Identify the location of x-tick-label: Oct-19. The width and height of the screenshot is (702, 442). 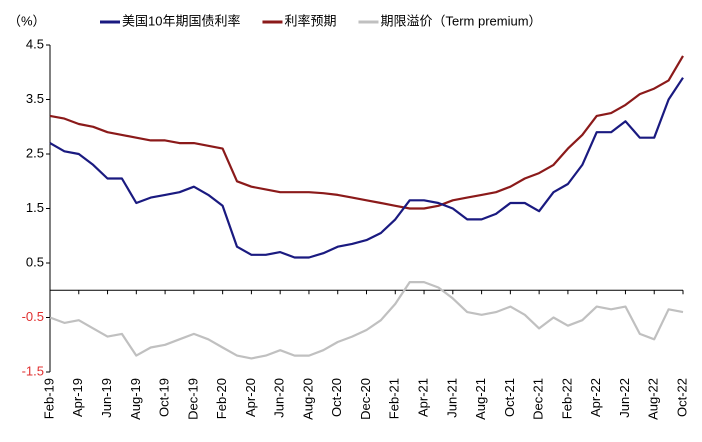
(164, 397).